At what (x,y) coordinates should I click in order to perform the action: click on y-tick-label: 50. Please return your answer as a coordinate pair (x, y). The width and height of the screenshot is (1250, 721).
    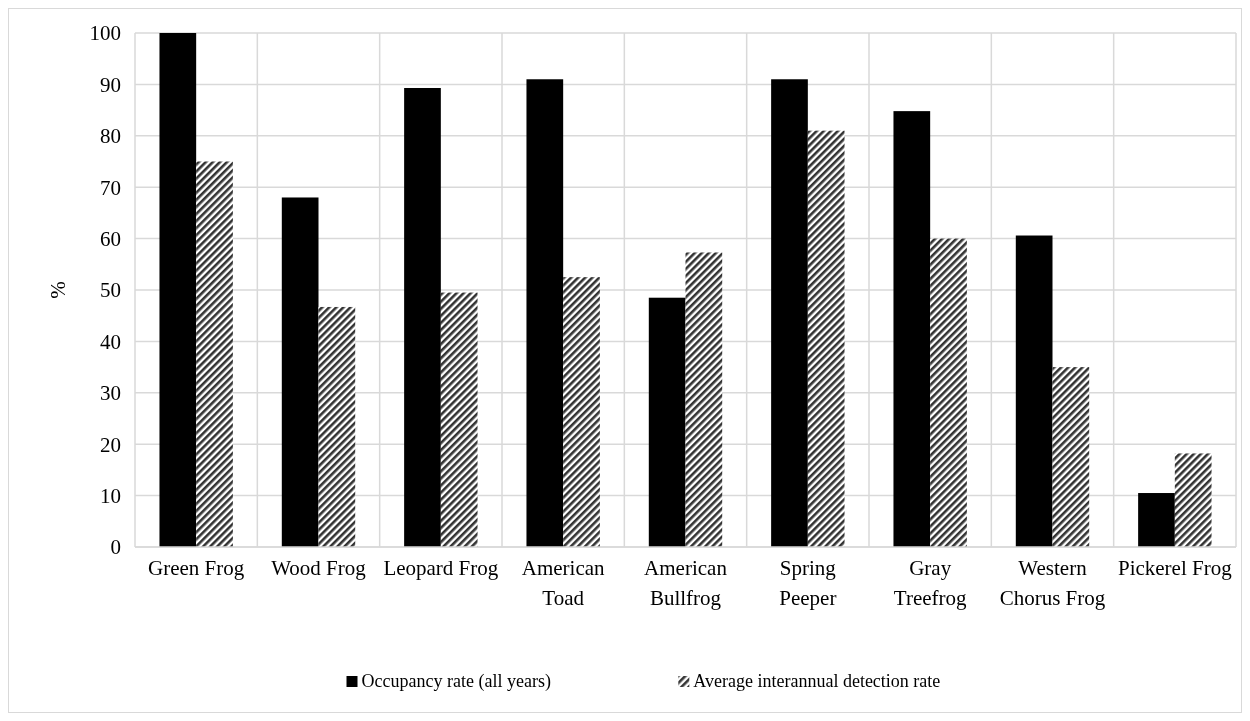
    Looking at the image, I should click on (110, 290).